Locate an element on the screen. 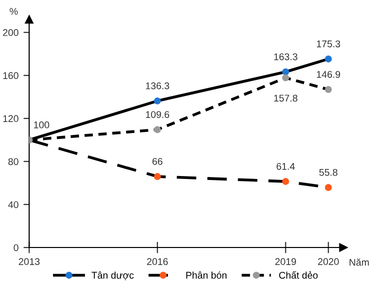 The width and height of the screenshot is (374, 300). data-label: 100 is located at coordinates (42, 124).